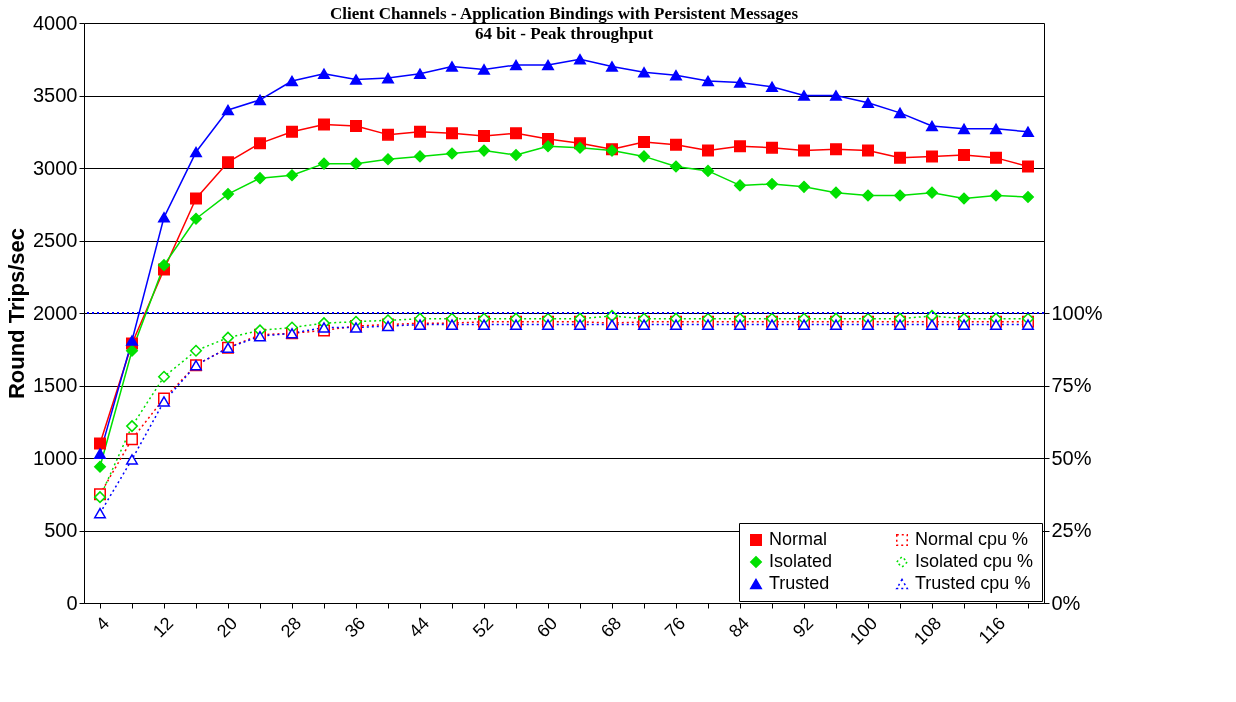 Image resolution: width=1236 pixels, height=702 pixels. I want to click on chart-subtitle: 64 bit - Peak throughput, so click(564, 33).